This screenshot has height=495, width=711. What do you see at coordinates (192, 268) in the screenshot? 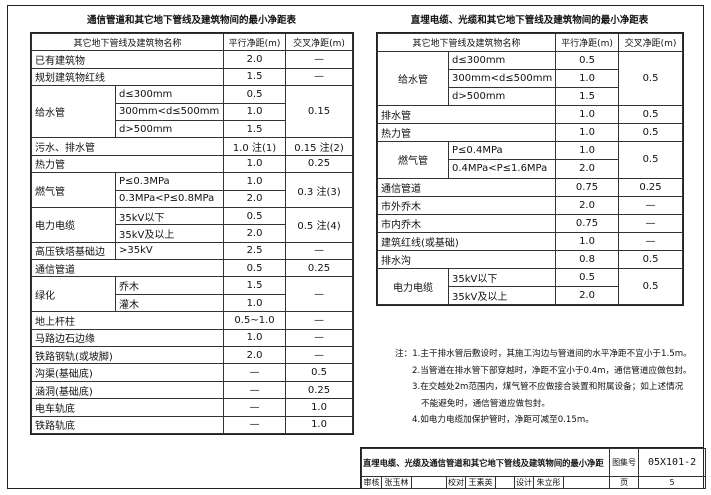
I see `table-row: 通信管道 0.5 0.25` at bounding box center [192, 268].